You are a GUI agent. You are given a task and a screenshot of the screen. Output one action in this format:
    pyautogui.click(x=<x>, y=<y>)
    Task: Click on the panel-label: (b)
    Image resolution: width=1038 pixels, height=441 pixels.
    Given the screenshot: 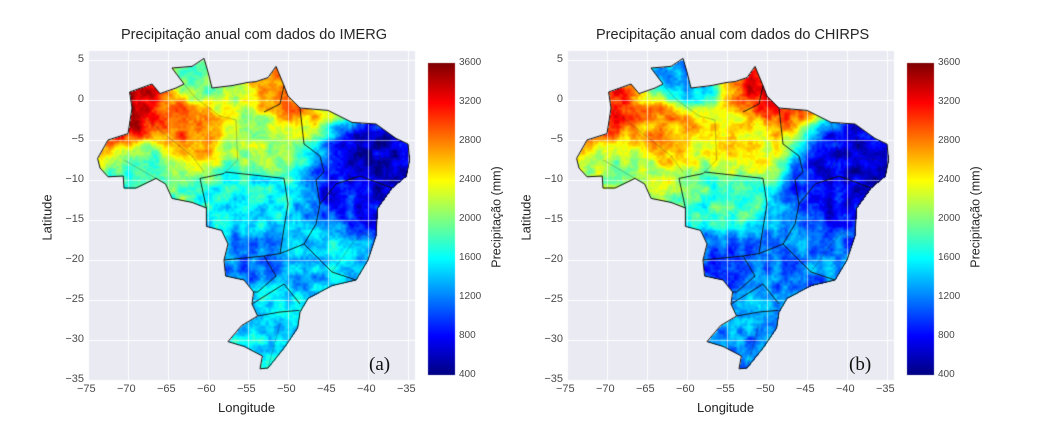 What is the action you would take?
    pyautogui.click(x=860, y=364)
    